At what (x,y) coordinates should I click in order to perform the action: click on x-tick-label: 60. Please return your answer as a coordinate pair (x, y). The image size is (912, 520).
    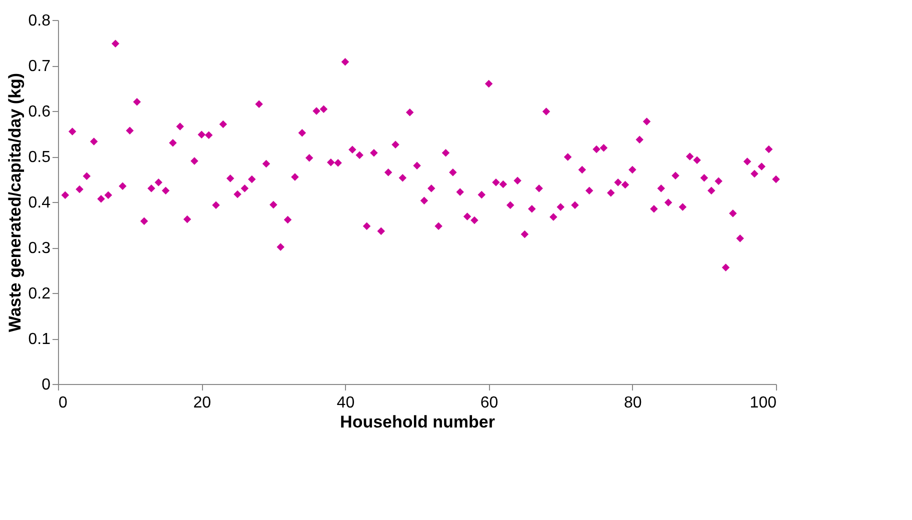
    Looking at the image, I should click on (489, 403).